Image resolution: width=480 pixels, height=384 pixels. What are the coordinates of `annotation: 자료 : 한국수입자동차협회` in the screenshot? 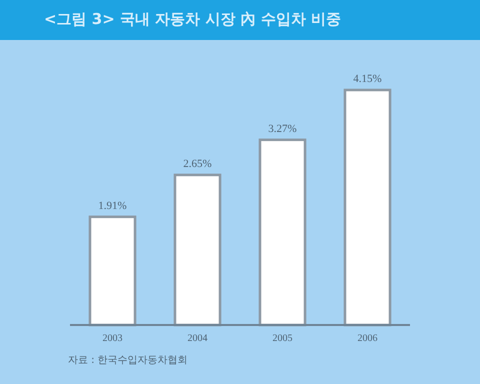 It's located at (128, 360).